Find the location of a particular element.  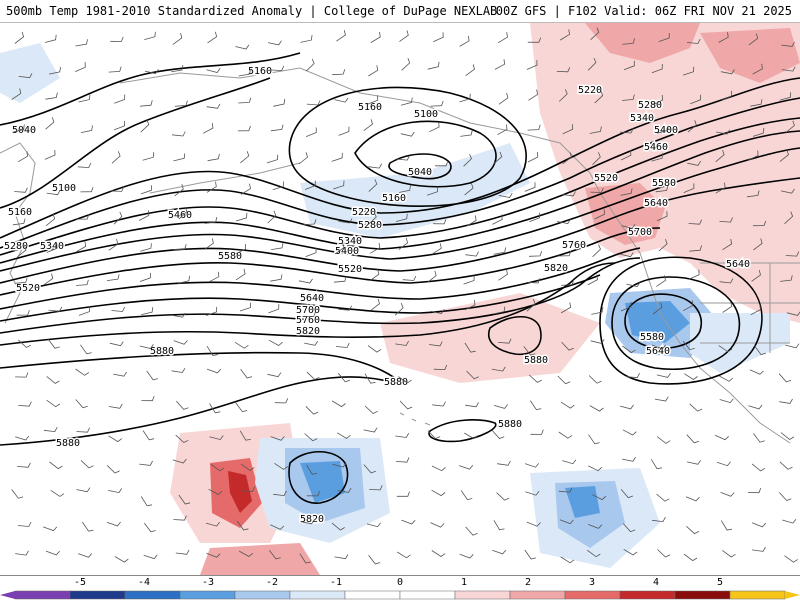

contour-label: 5160 is located at coordinates (20, 212).